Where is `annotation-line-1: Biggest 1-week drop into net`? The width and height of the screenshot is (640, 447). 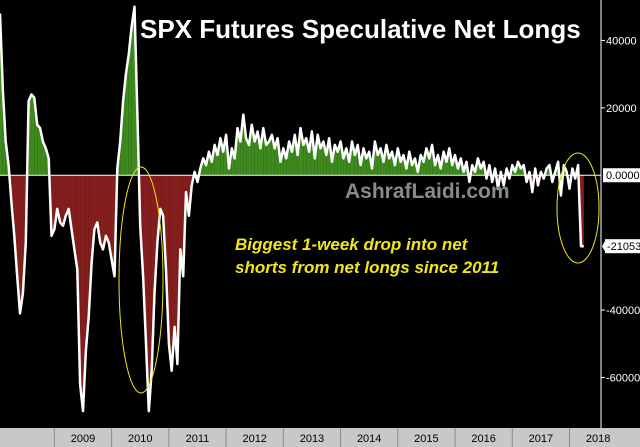
annotation-line-1: Biggest 1-week drop into net is located at coordinates (352, 244).